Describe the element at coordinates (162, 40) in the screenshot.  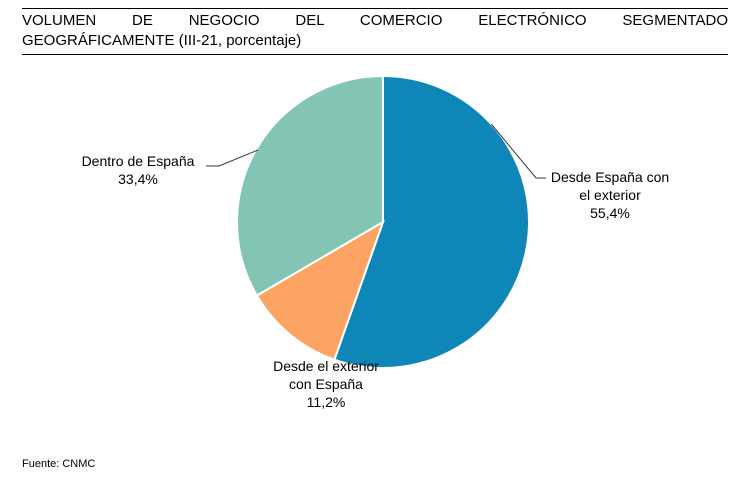
I see `title-line-2: GEOGRÁFICAMENTE (III-21, porcentaje)` at that location.